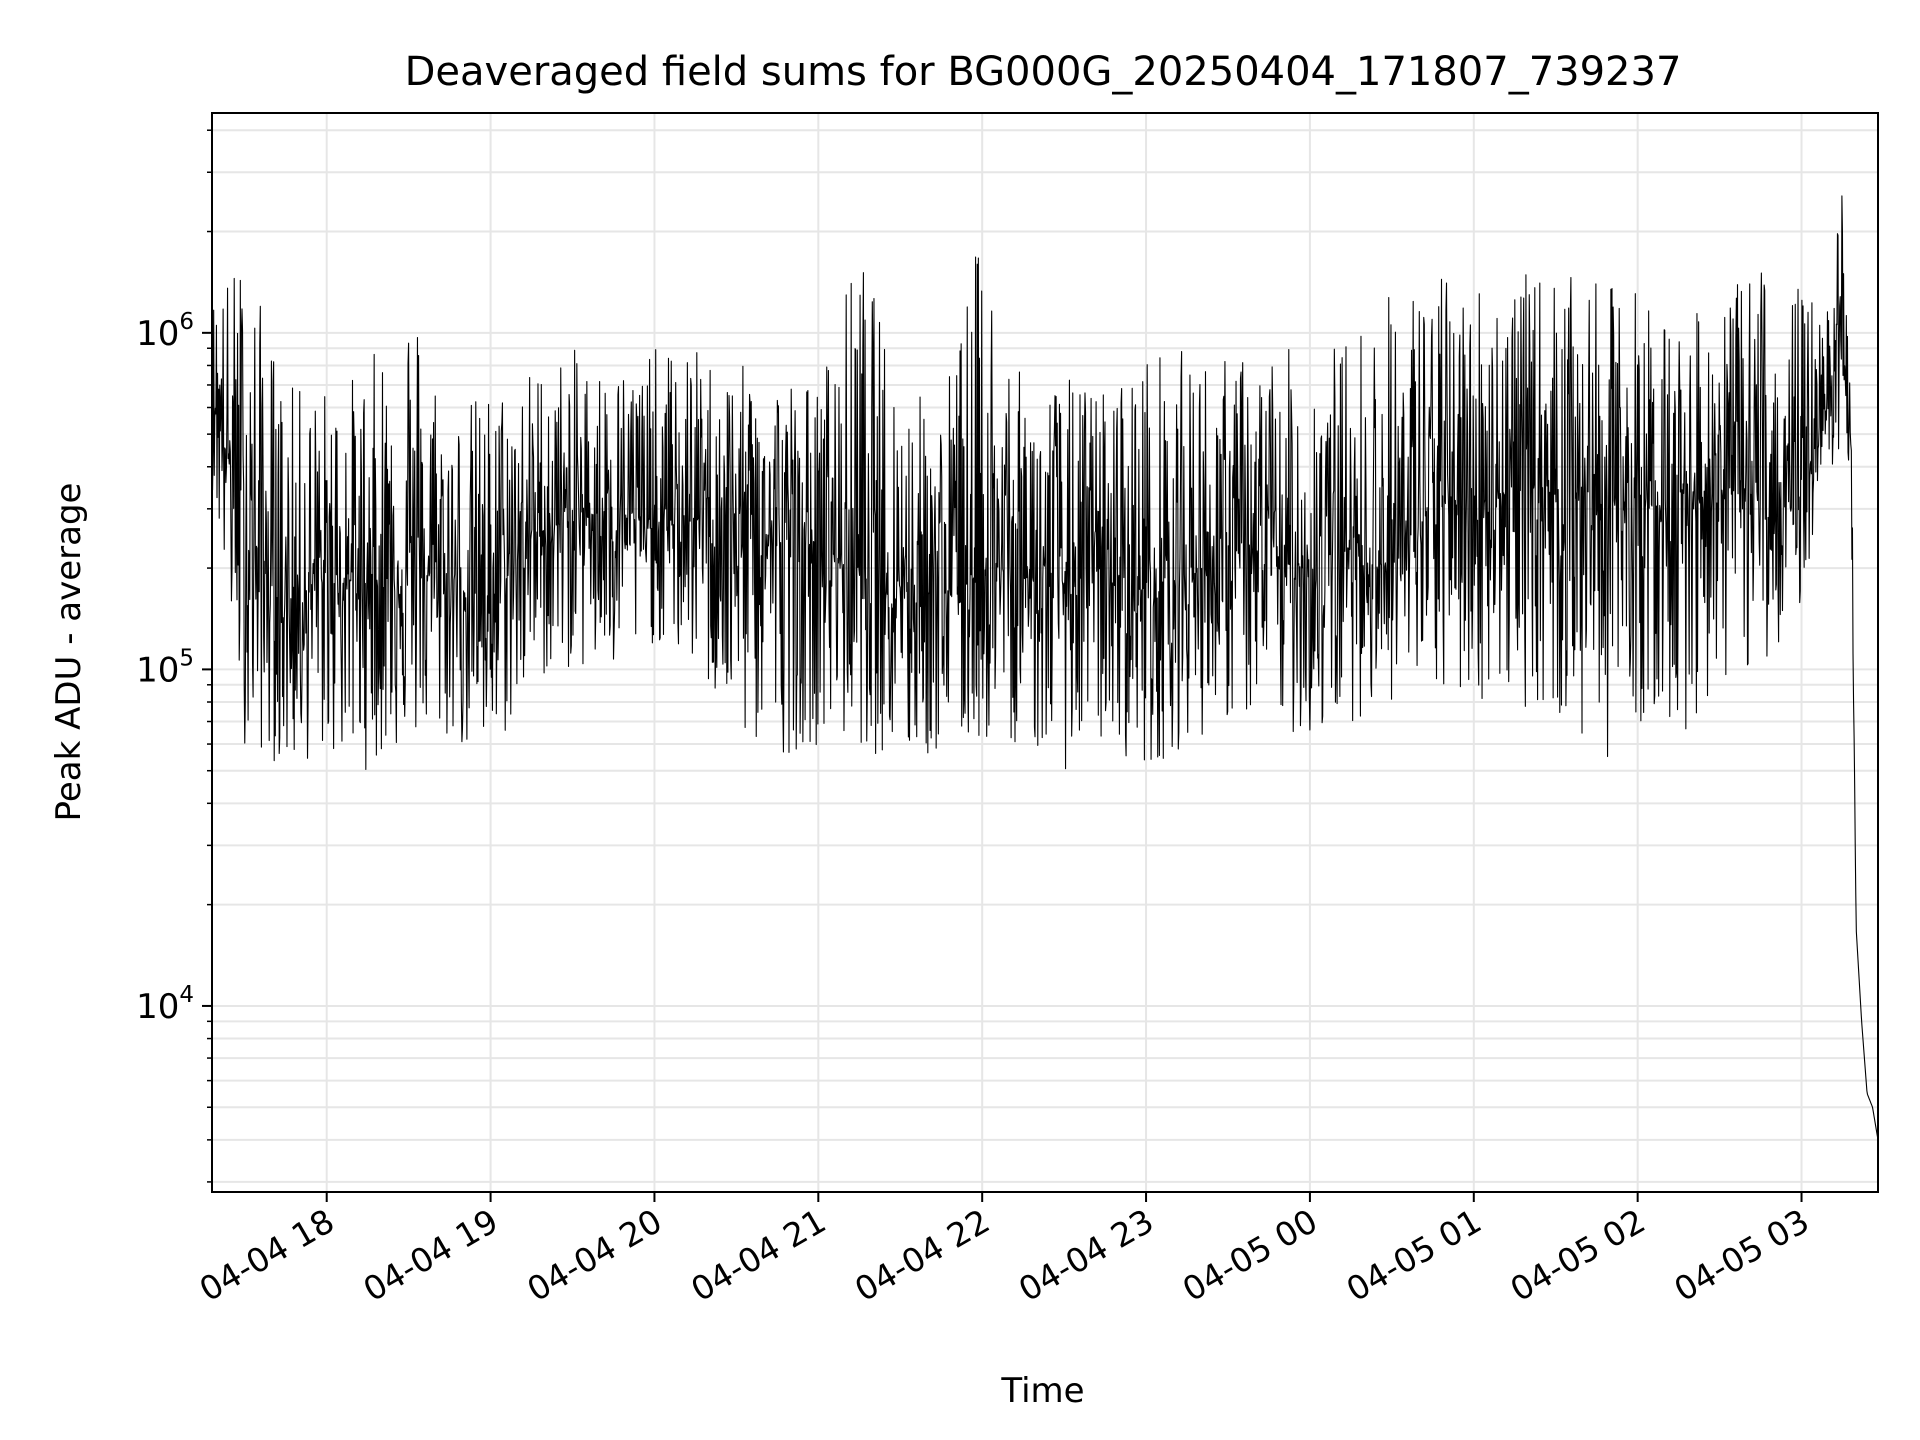 The image size is (1920, 1440). Describe the element at coordinates (1042, 1391) in the screenshot. I see `x-axis-label: Time` at that location.